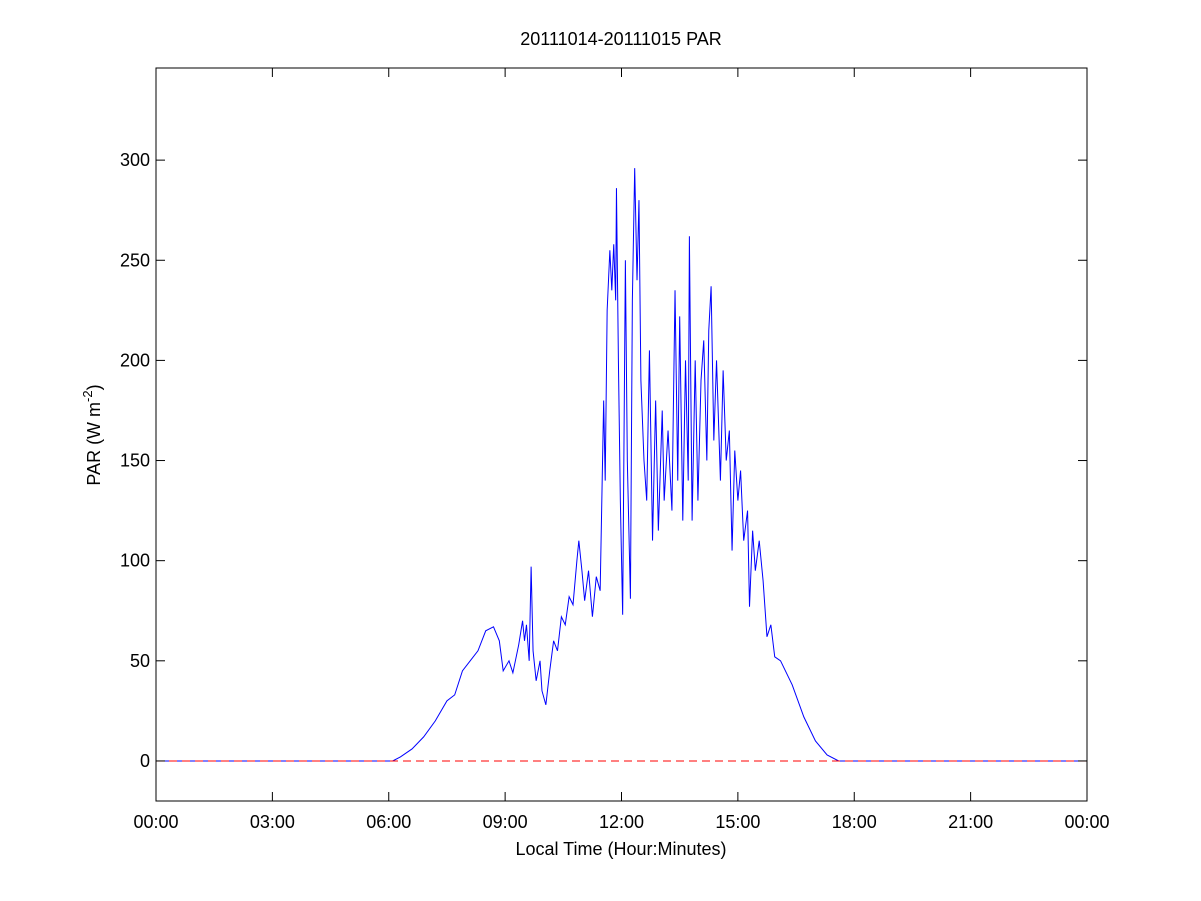 The height and width of the screenshot is (901, 1201). I want to click on y-tick-label: 200, so click(135, 360).